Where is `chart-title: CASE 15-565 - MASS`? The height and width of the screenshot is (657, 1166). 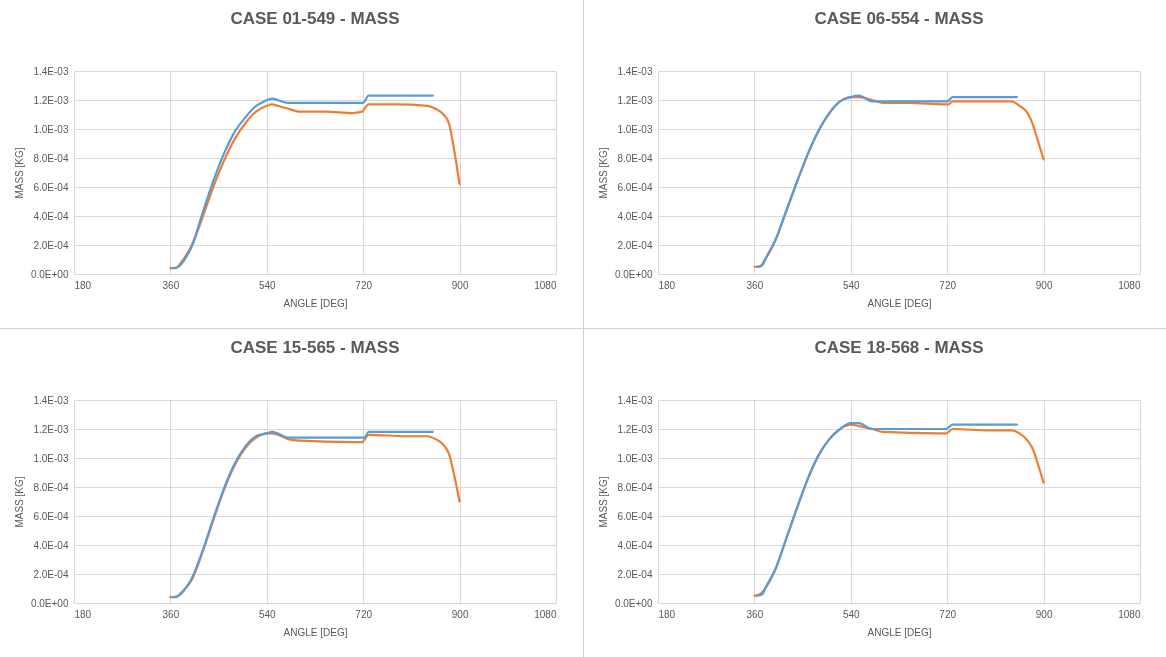
chart-title: CASE 15-565 - MASS is located at coordinates (315, 347).